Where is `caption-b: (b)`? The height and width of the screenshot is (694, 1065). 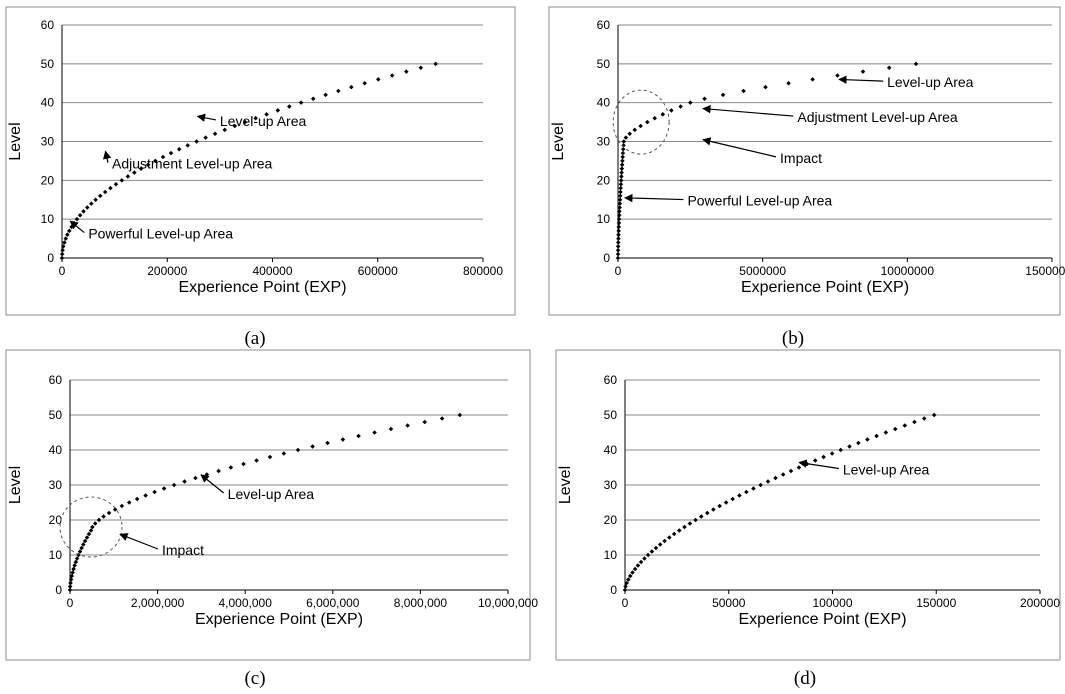 caption-b: (b) is located at coordinates (793, 338).